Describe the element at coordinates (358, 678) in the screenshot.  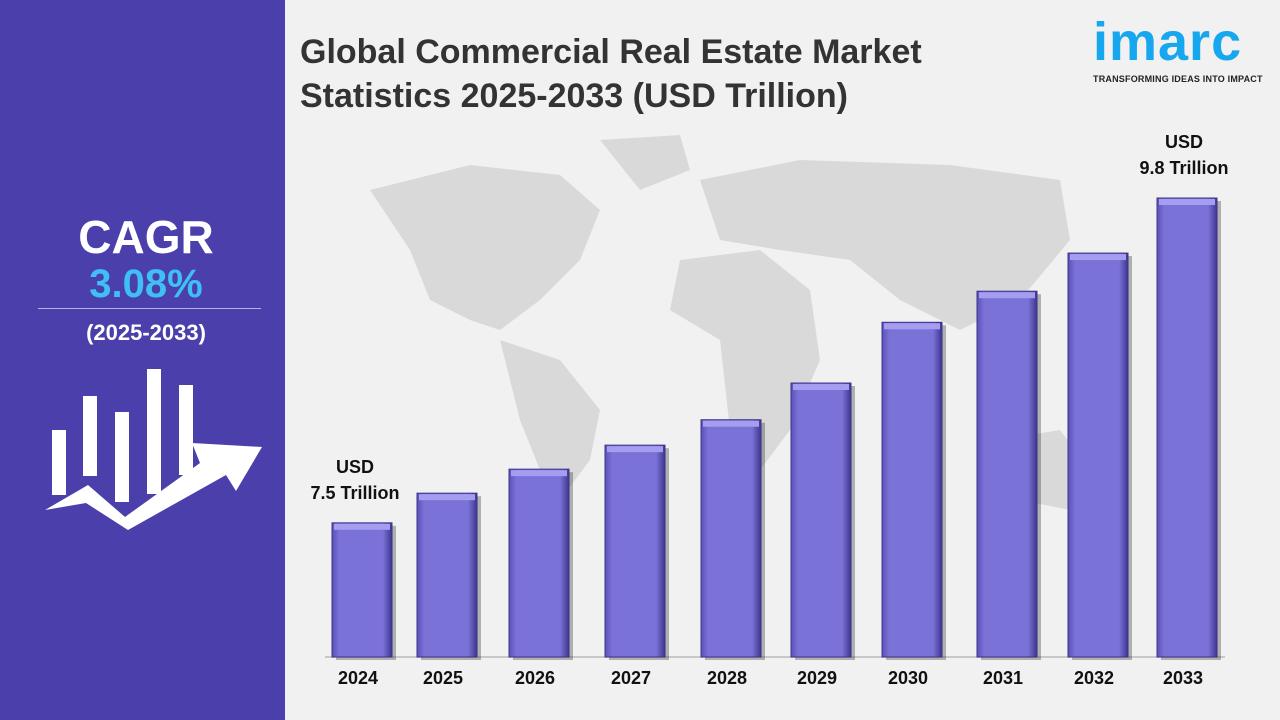
I see `x-tick-label: 2024` at that location.